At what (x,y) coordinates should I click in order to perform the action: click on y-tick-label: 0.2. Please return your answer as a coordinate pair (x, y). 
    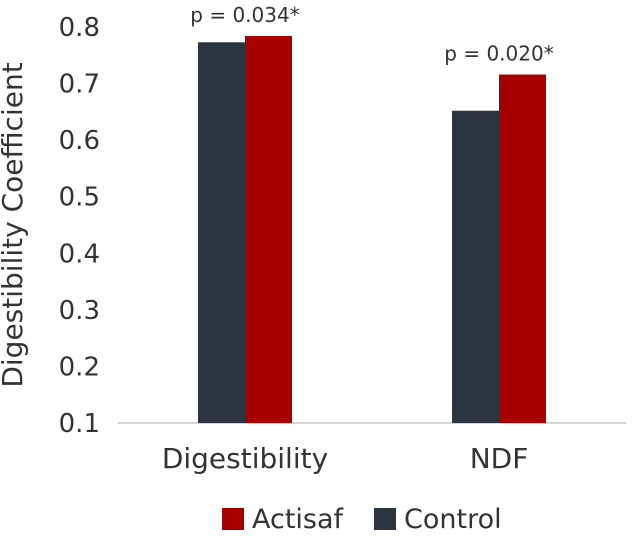
    Looking at the image, I should click on (79, 367).